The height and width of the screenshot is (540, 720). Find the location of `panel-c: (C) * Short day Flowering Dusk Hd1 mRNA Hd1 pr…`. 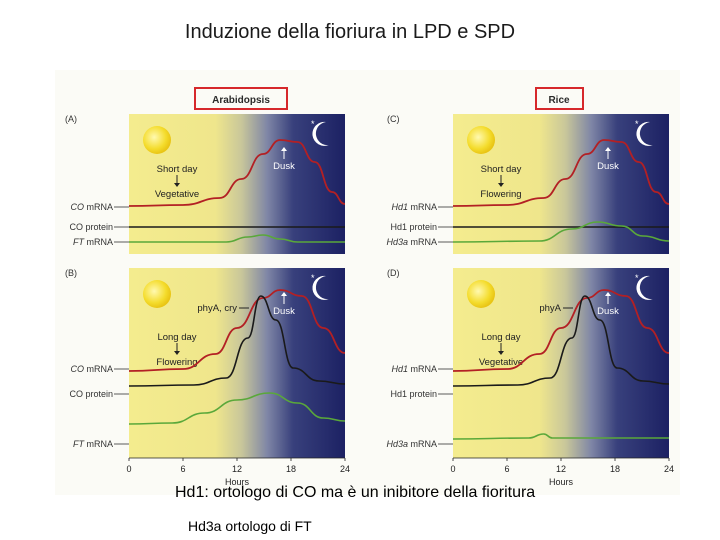

panel-c: (C) * Short day Flowering Dusk Hd1 mRNA Hd1 pr… is located at coordinates (528, 184).